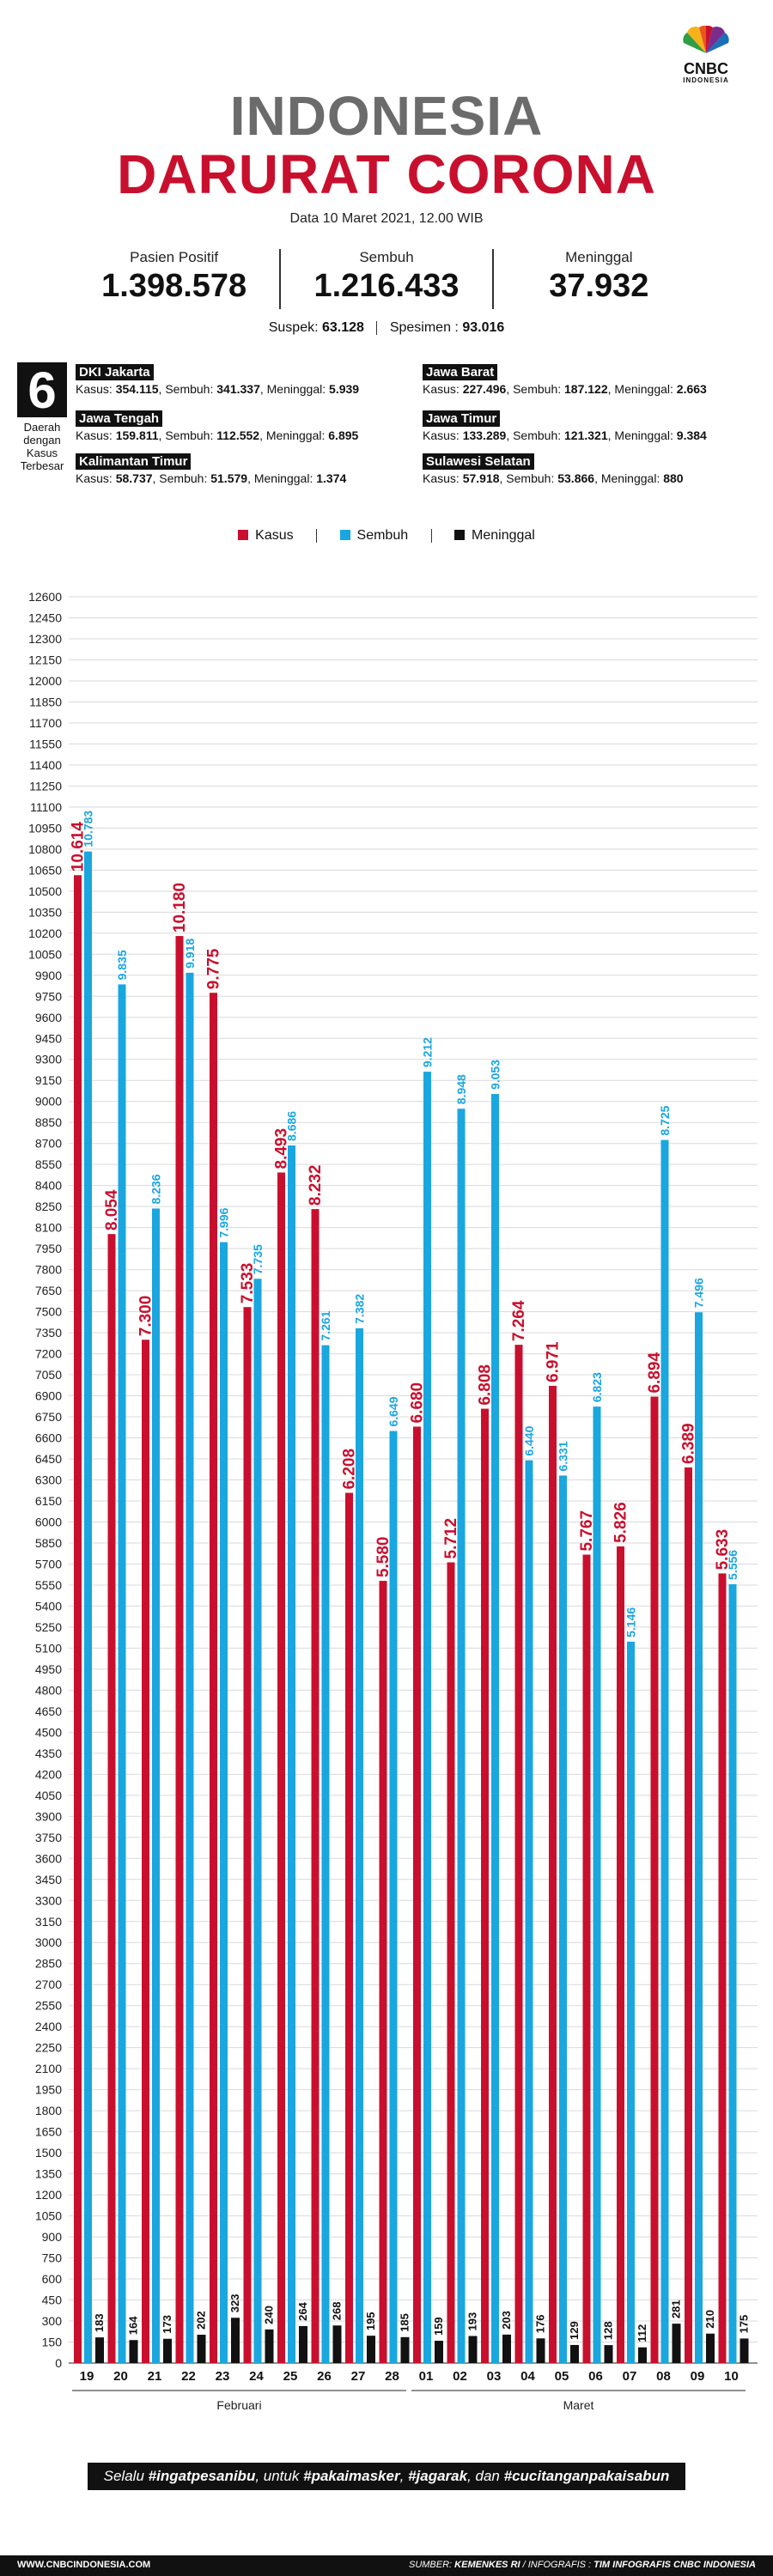 Image resolution: width=773 pixels, height=2576 pixels. I want to click on data-label-meninggal: 195, so click(370, 2321).